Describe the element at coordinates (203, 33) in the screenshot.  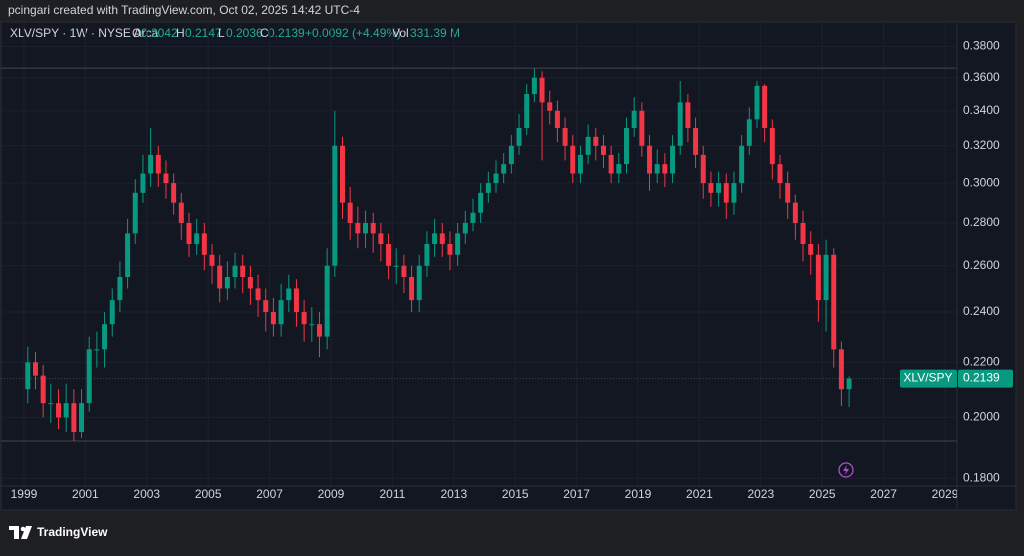
I see `h-value: 0.2147` at that location.